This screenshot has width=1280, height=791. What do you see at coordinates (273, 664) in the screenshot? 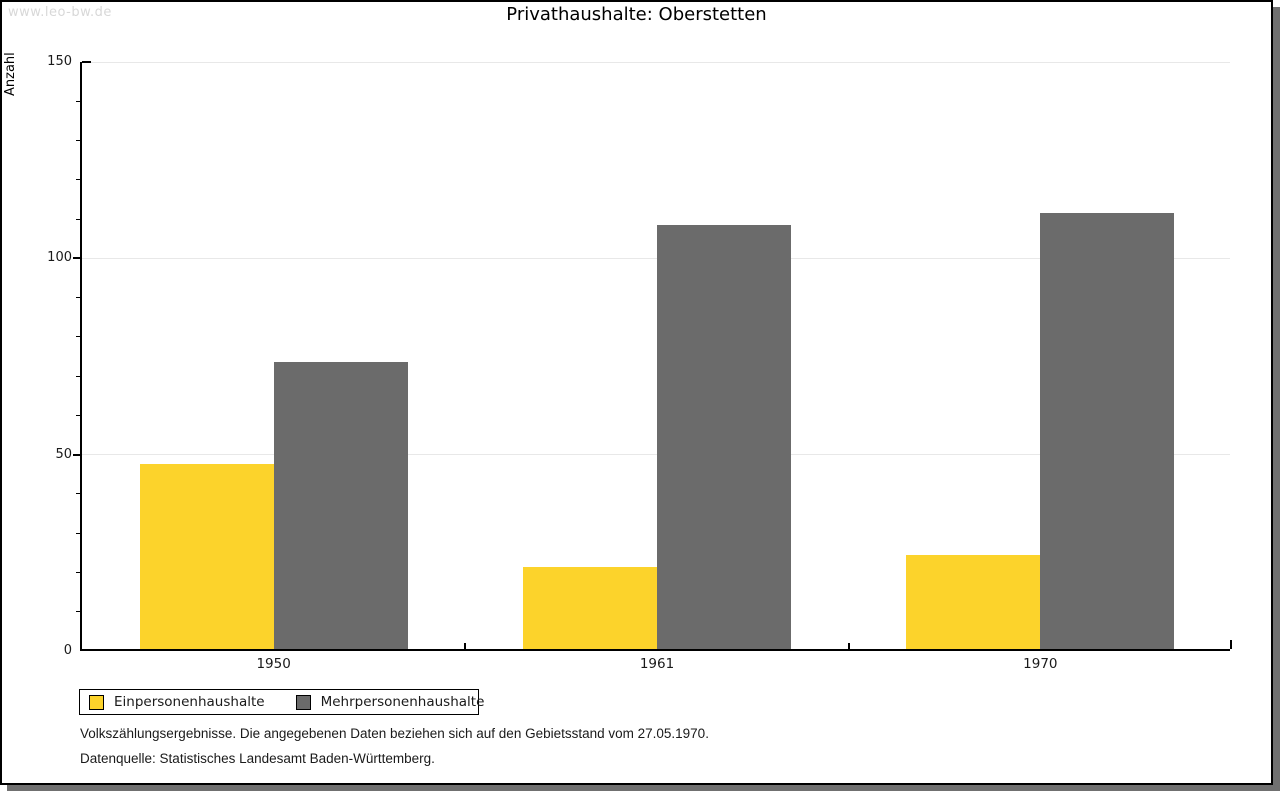
I see `x-category-label-1950: 1950` at bounding box center [273, 664].